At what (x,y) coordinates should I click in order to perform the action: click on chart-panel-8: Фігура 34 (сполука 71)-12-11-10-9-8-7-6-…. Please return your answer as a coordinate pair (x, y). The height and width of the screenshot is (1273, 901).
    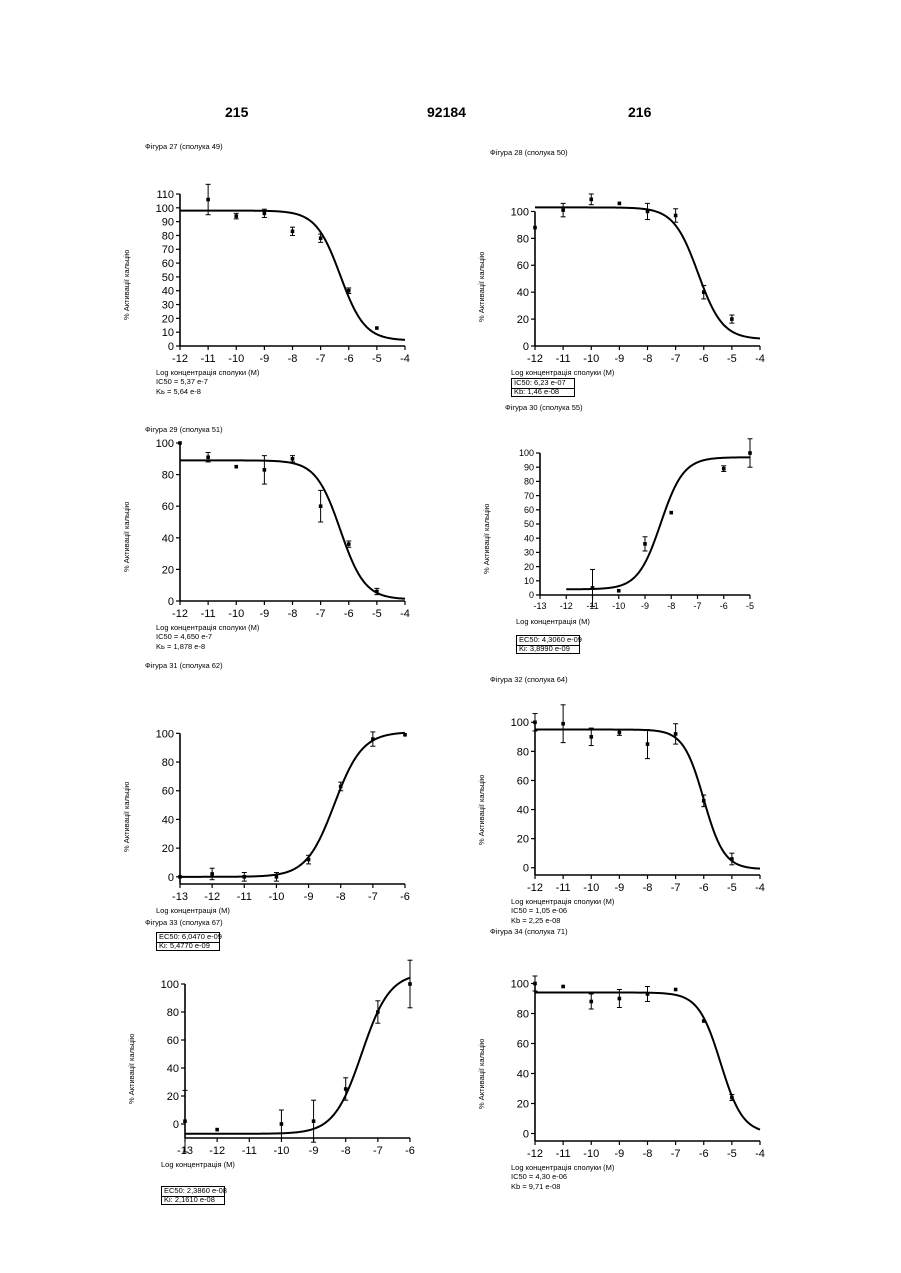
    Looking at the image, I should click on (640, 1057).